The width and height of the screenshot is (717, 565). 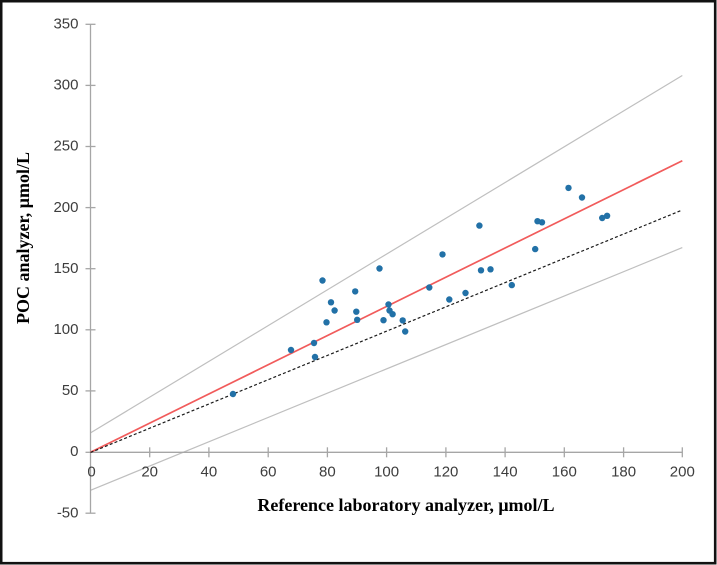 What do you see at coordinates (445, 472) in the screenshot?
I see `svg-text: 120` at bounding box center [445, 472].